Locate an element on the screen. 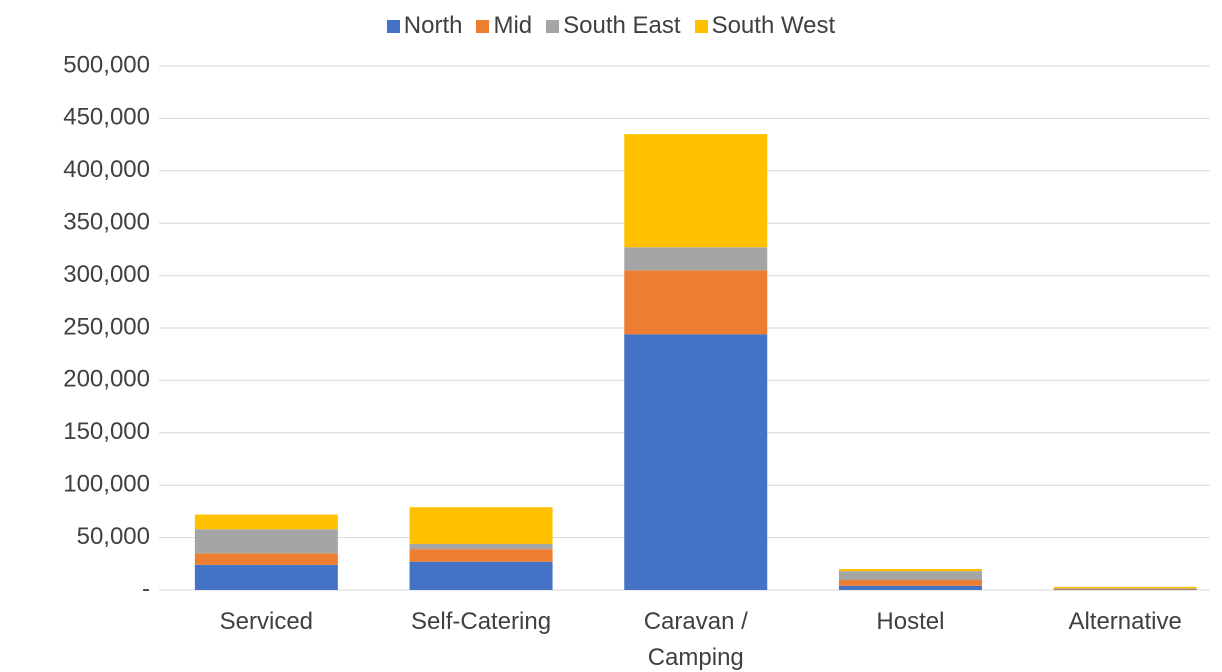 The width and height of the screenshot is (1222, 672). legend-item: North is located at coordinates (424, 26).